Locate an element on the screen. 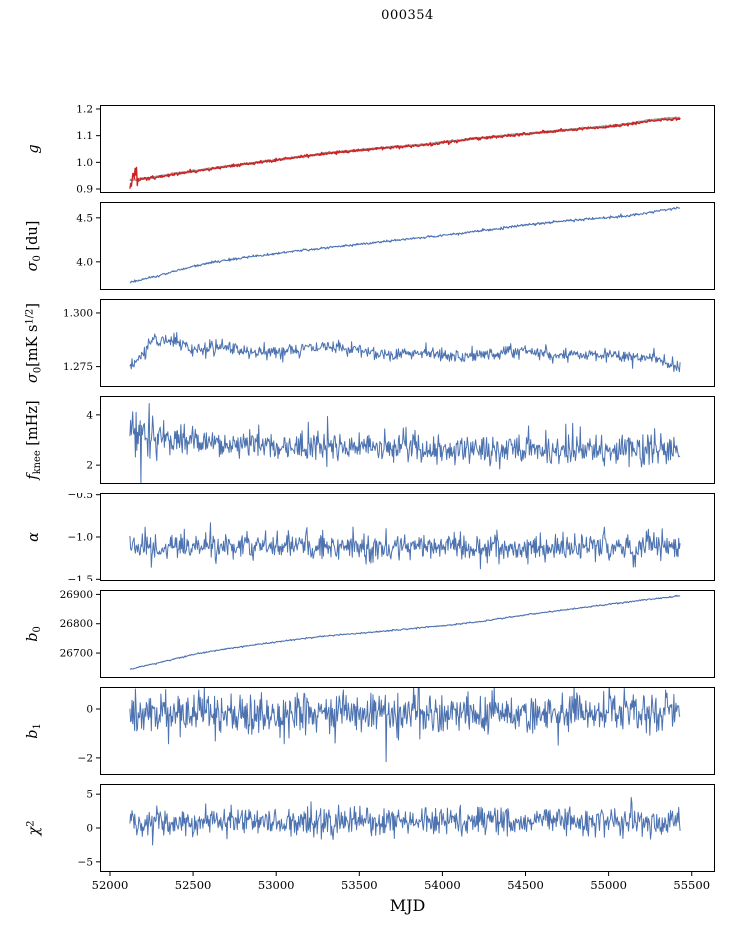 The image size is (729, 944). panel-sigma0-du: σ0 [du] 4.0 4.5 is located at coordinates (364, 246).